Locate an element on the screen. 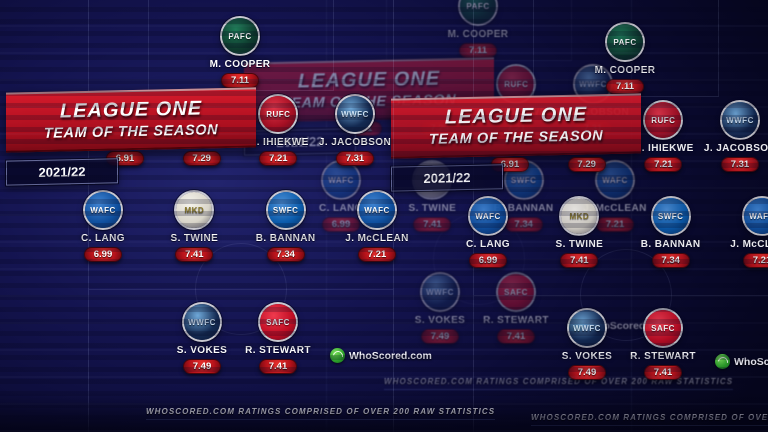 The width and height of the screenshot is (768, 432). player-name: J. JACOBSON is located at coordinates (355, 142).